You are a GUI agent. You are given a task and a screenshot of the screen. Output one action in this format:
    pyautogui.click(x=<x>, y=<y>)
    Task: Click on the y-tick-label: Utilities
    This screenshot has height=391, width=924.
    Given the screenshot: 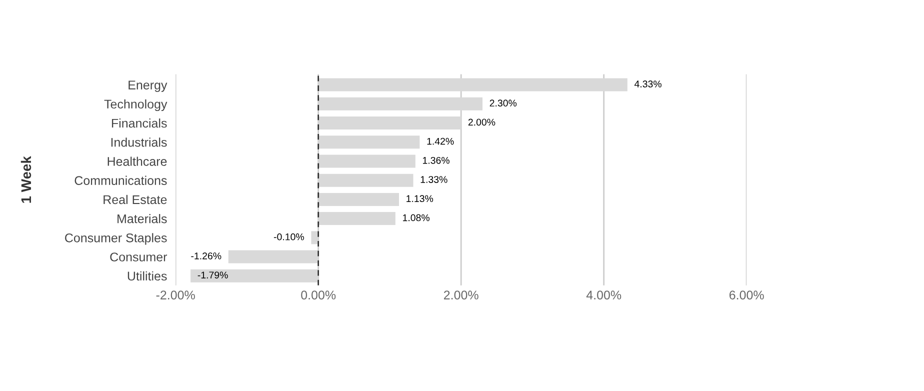 What is the action you would take?
    pyautogui.click(x=147, y=276)
    